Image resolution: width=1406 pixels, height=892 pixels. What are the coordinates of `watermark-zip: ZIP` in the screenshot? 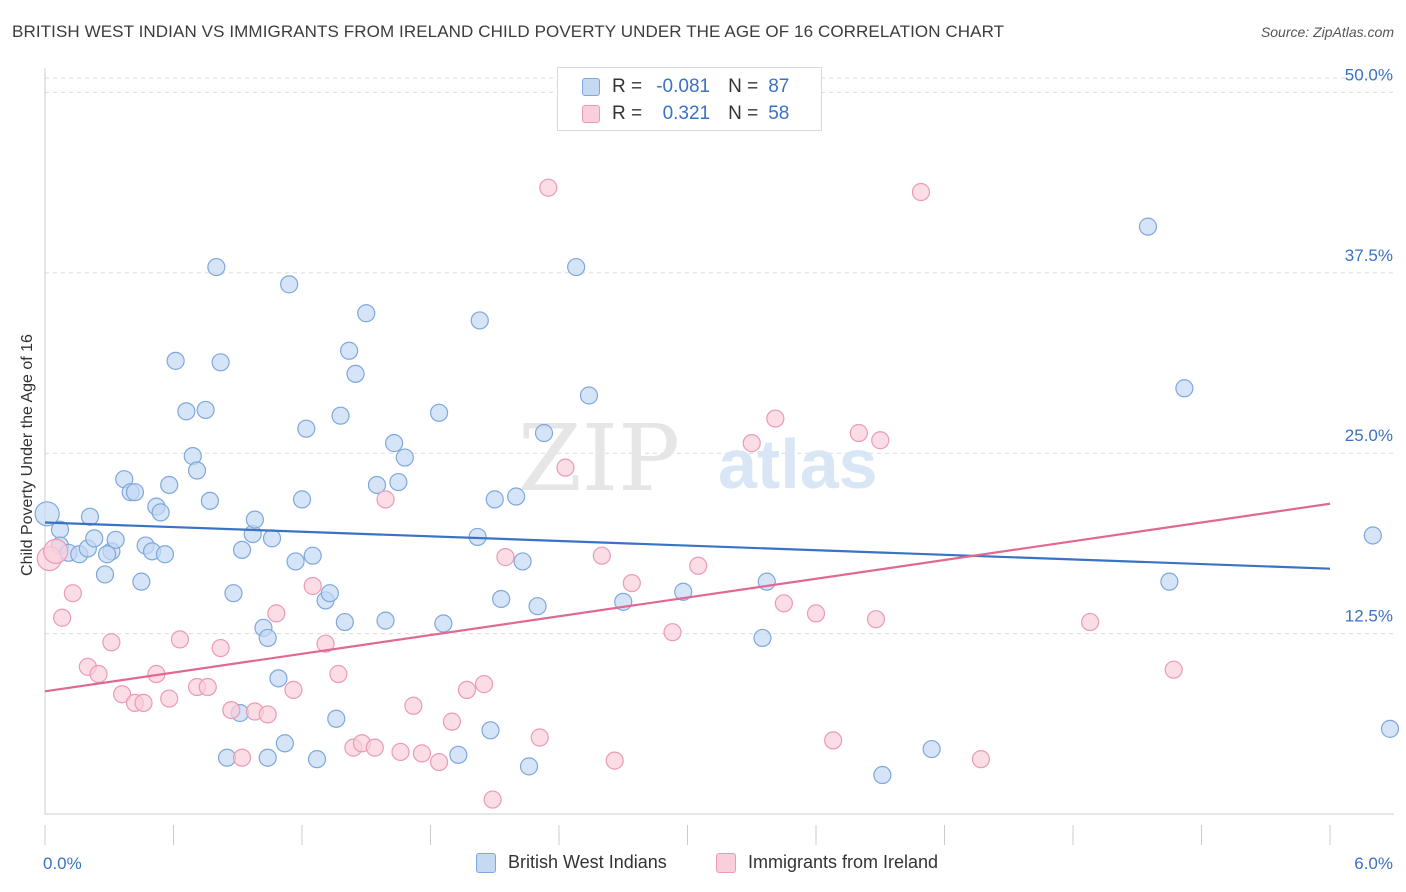 It's located at (599, 458).